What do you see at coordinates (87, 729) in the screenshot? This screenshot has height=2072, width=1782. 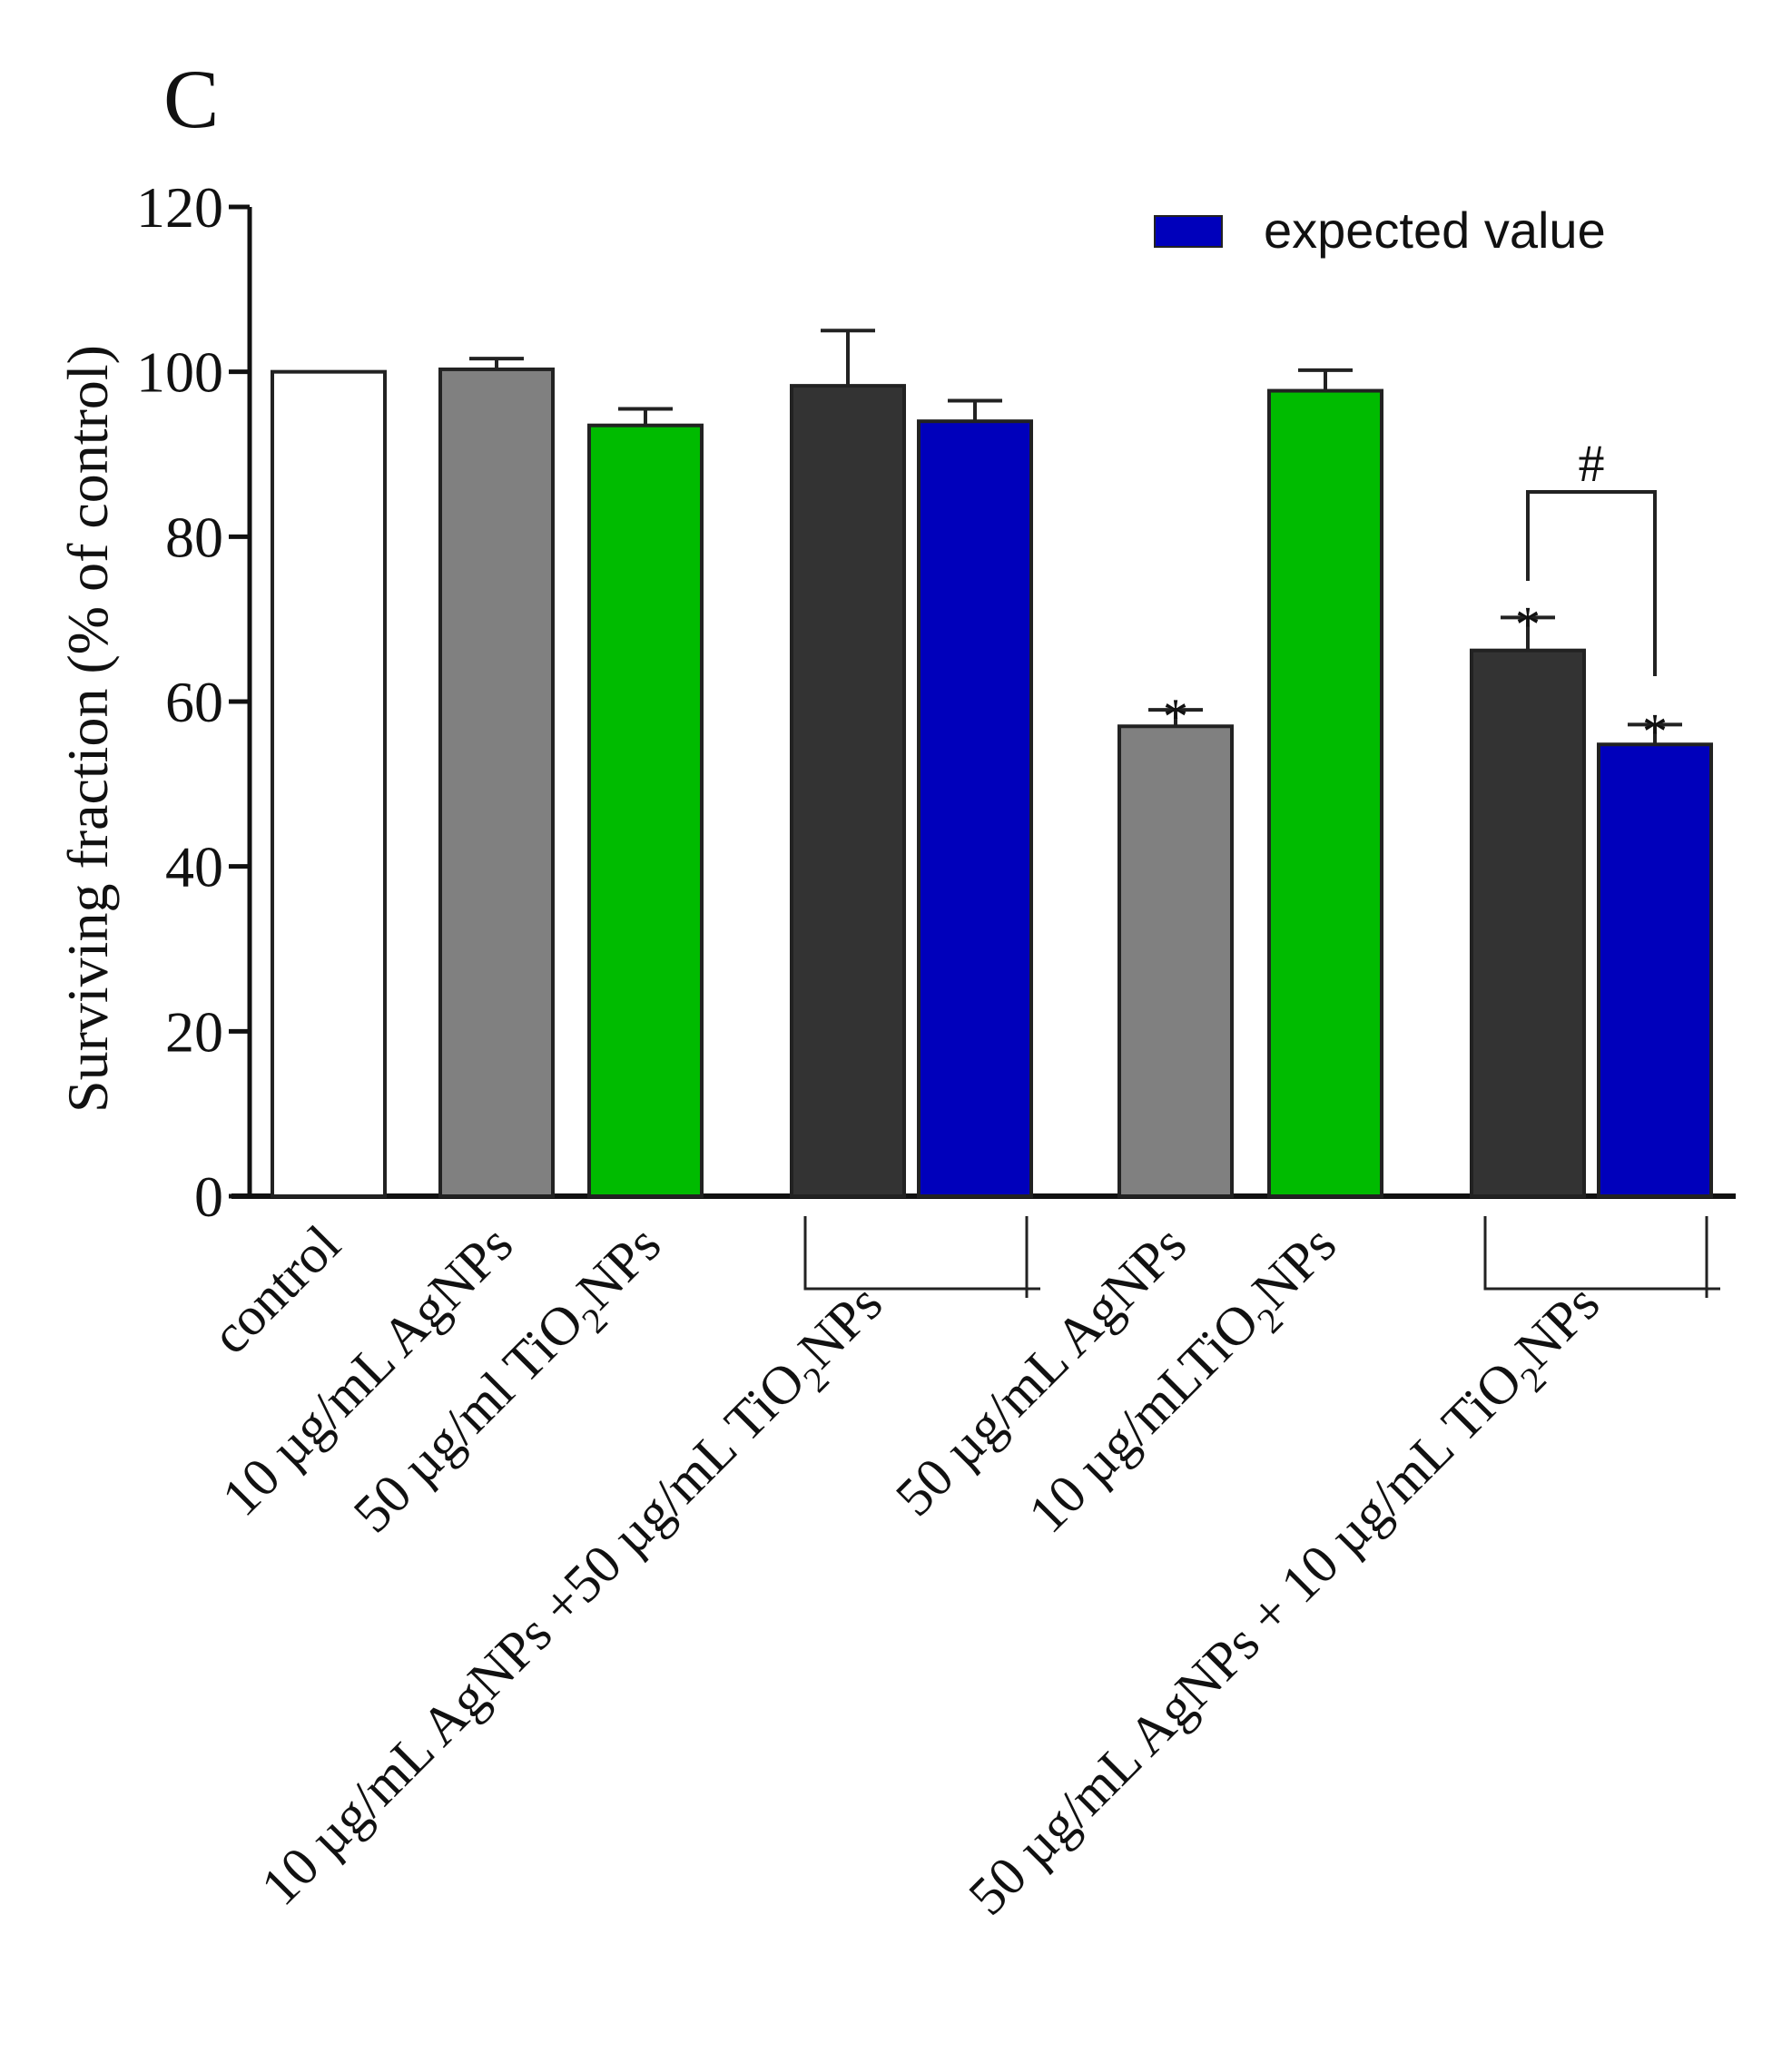 I see `y-axis-title: Surviving fraction (% of control)` at bounding box center [87, 729].